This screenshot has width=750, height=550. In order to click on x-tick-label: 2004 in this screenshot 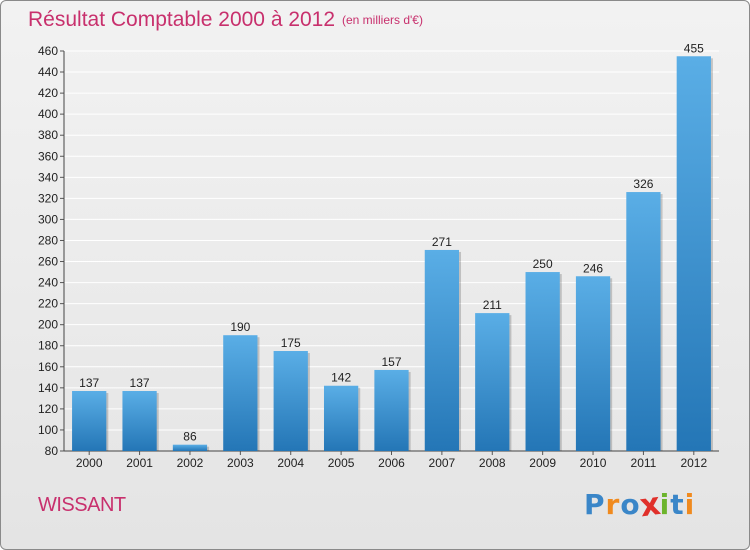, I will do `click(290, 463)`.